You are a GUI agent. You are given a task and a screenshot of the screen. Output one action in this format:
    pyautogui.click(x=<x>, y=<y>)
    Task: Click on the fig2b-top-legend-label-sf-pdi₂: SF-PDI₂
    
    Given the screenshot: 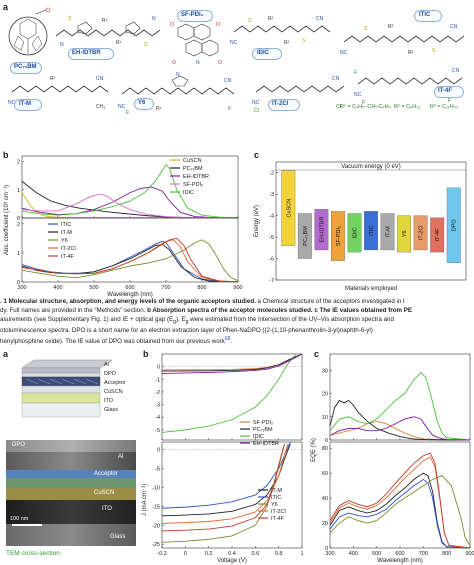 What is the action you would take?
    pyautogui.click(x=263, y=423)
    